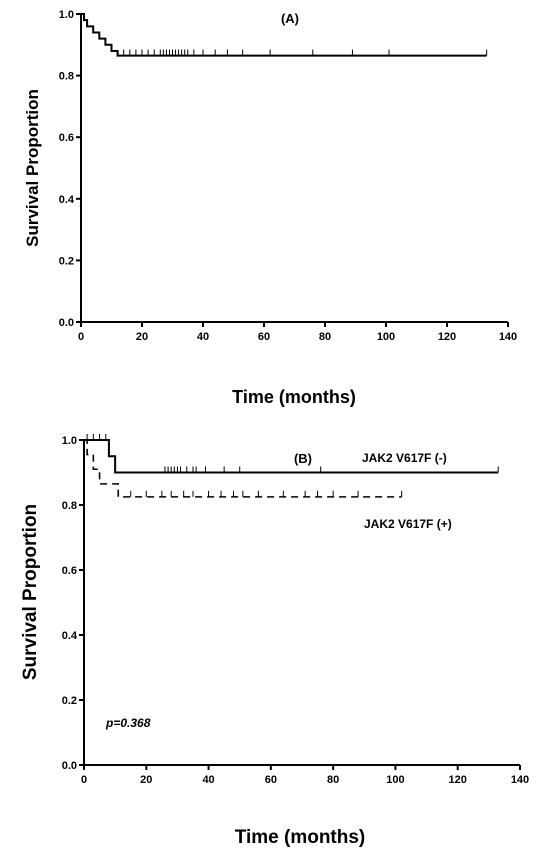 The image size is (547, 858). Describe the element at coordinates (520, 780) in the screenshot. I see `panel-b-x-tick-label: 140` at that location.